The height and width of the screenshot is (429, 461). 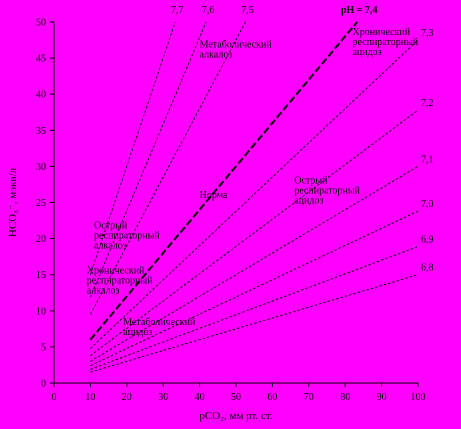 What do you see at coordinates (208, 10) in the screenshot?
I see `isobar-label: 7,6` at bounding box center [208, 10].